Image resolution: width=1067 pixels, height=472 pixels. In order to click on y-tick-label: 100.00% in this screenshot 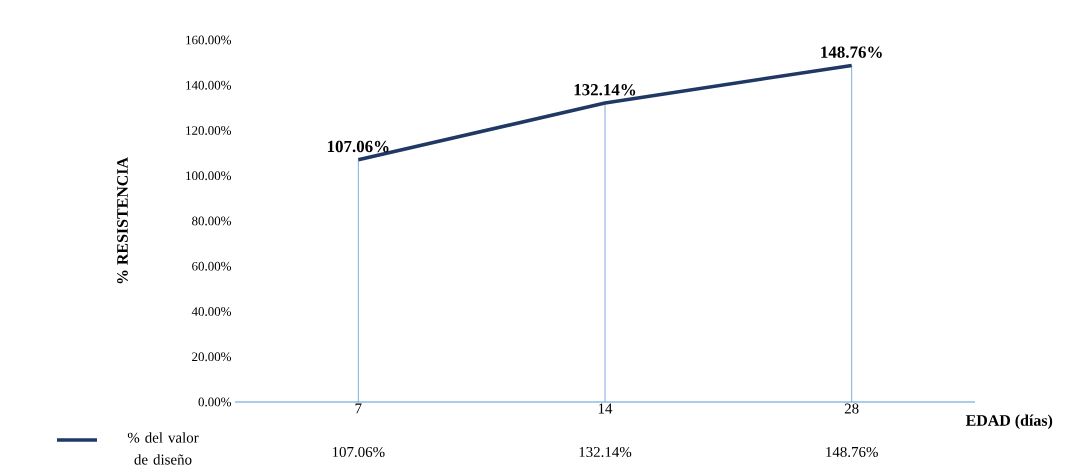, I will do `click(209, 176)`.